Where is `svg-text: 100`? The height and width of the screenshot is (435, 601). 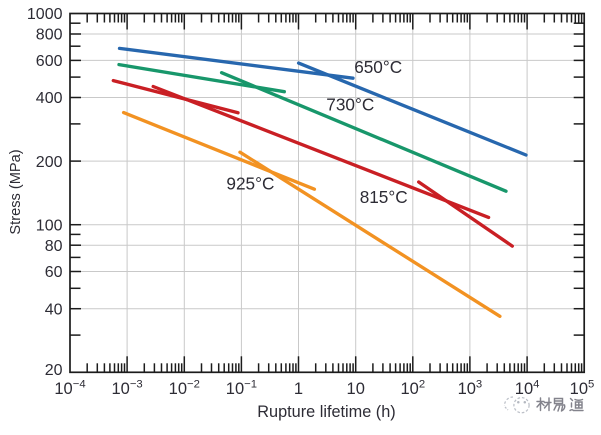
svg-text: 100 is located at coordinates (49, 225).